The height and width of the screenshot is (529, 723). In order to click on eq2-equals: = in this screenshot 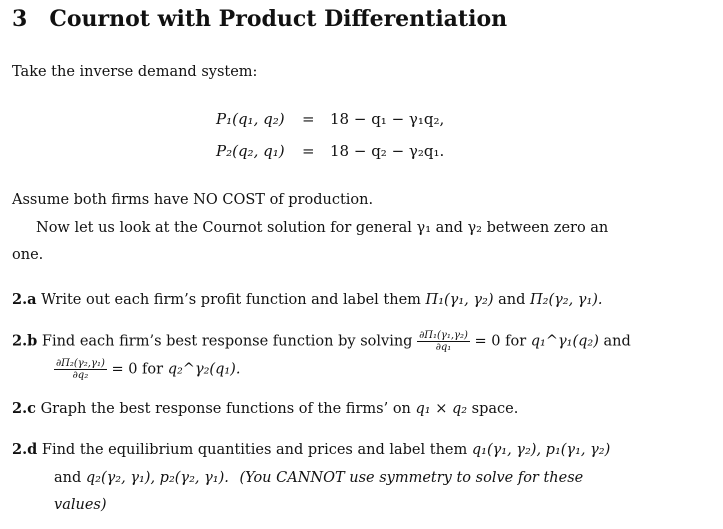, I will do `click(308, 151)`.